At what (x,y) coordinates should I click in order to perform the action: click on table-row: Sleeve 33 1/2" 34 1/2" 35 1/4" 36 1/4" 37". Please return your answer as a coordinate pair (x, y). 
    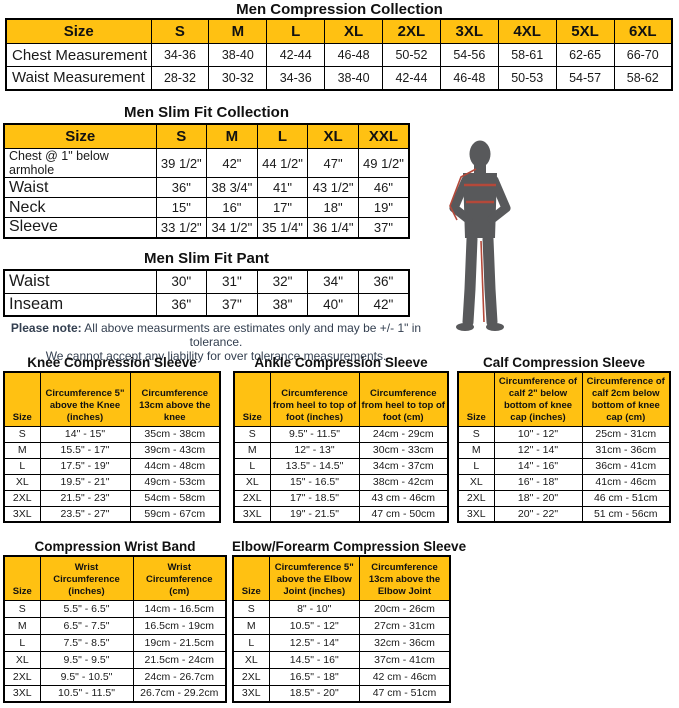
    Looking at the image, I should click on (206, 227).